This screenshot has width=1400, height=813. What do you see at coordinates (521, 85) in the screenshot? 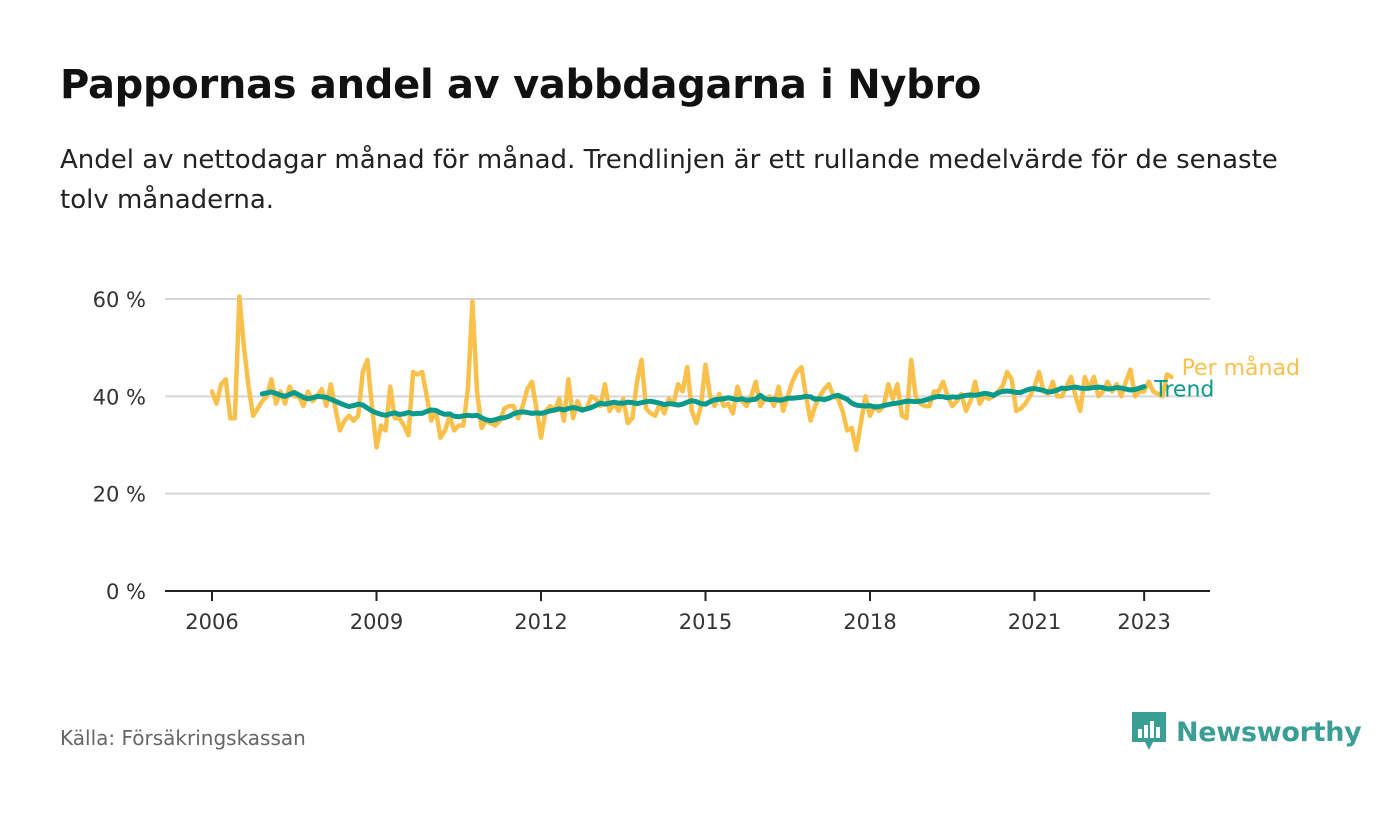
I see `chart-title: Pappornas andel av vabbdagarna i Nybro` at bounding box center [521, 85].